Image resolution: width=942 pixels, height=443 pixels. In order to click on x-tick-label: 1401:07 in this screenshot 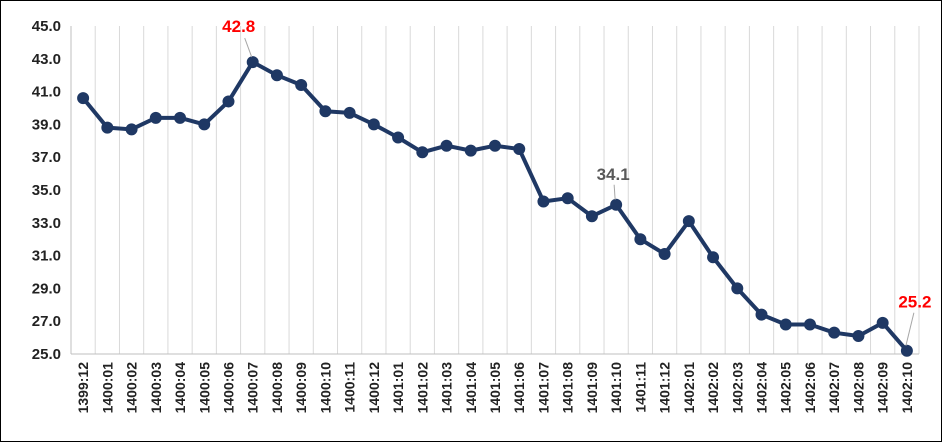, I will do `click(543, 388)`.